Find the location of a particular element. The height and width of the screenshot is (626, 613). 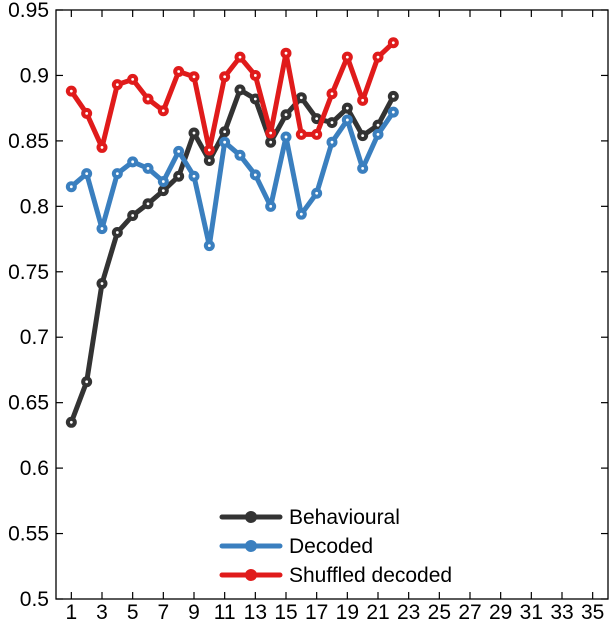

x-tick-label: 31 is located at coordinates (531, 612).